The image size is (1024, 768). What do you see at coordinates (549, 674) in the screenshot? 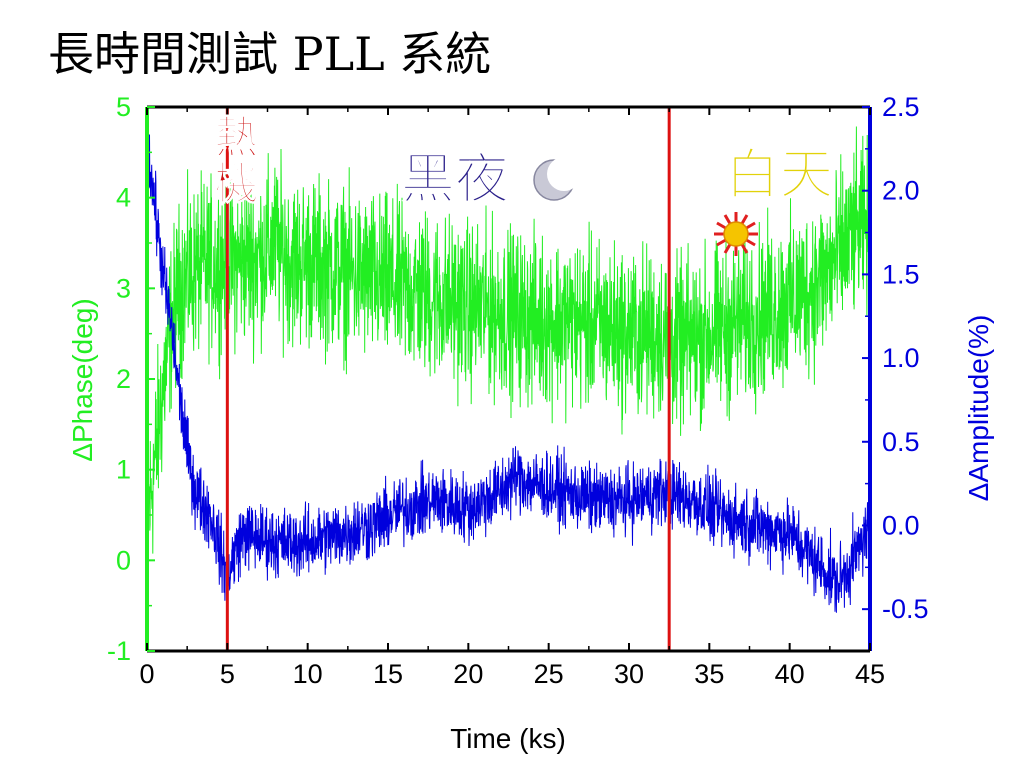
I see `x-tick-label: 25` at bounding box center [549, 674].